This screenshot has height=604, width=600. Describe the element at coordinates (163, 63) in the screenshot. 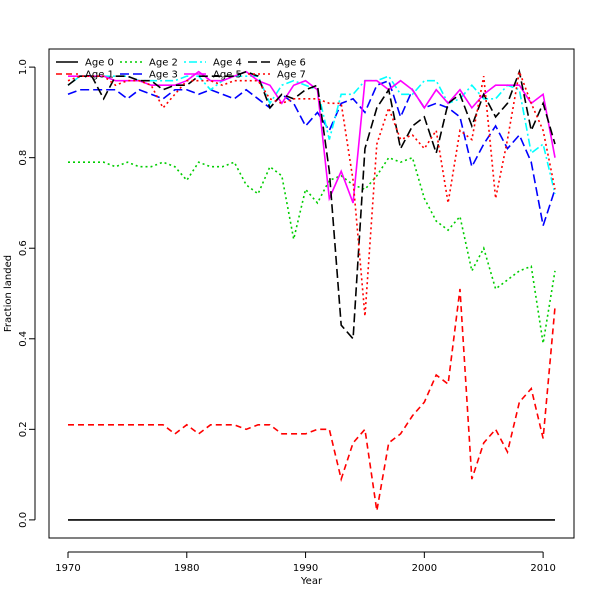

I see `legend-label: Age 2` at that location.